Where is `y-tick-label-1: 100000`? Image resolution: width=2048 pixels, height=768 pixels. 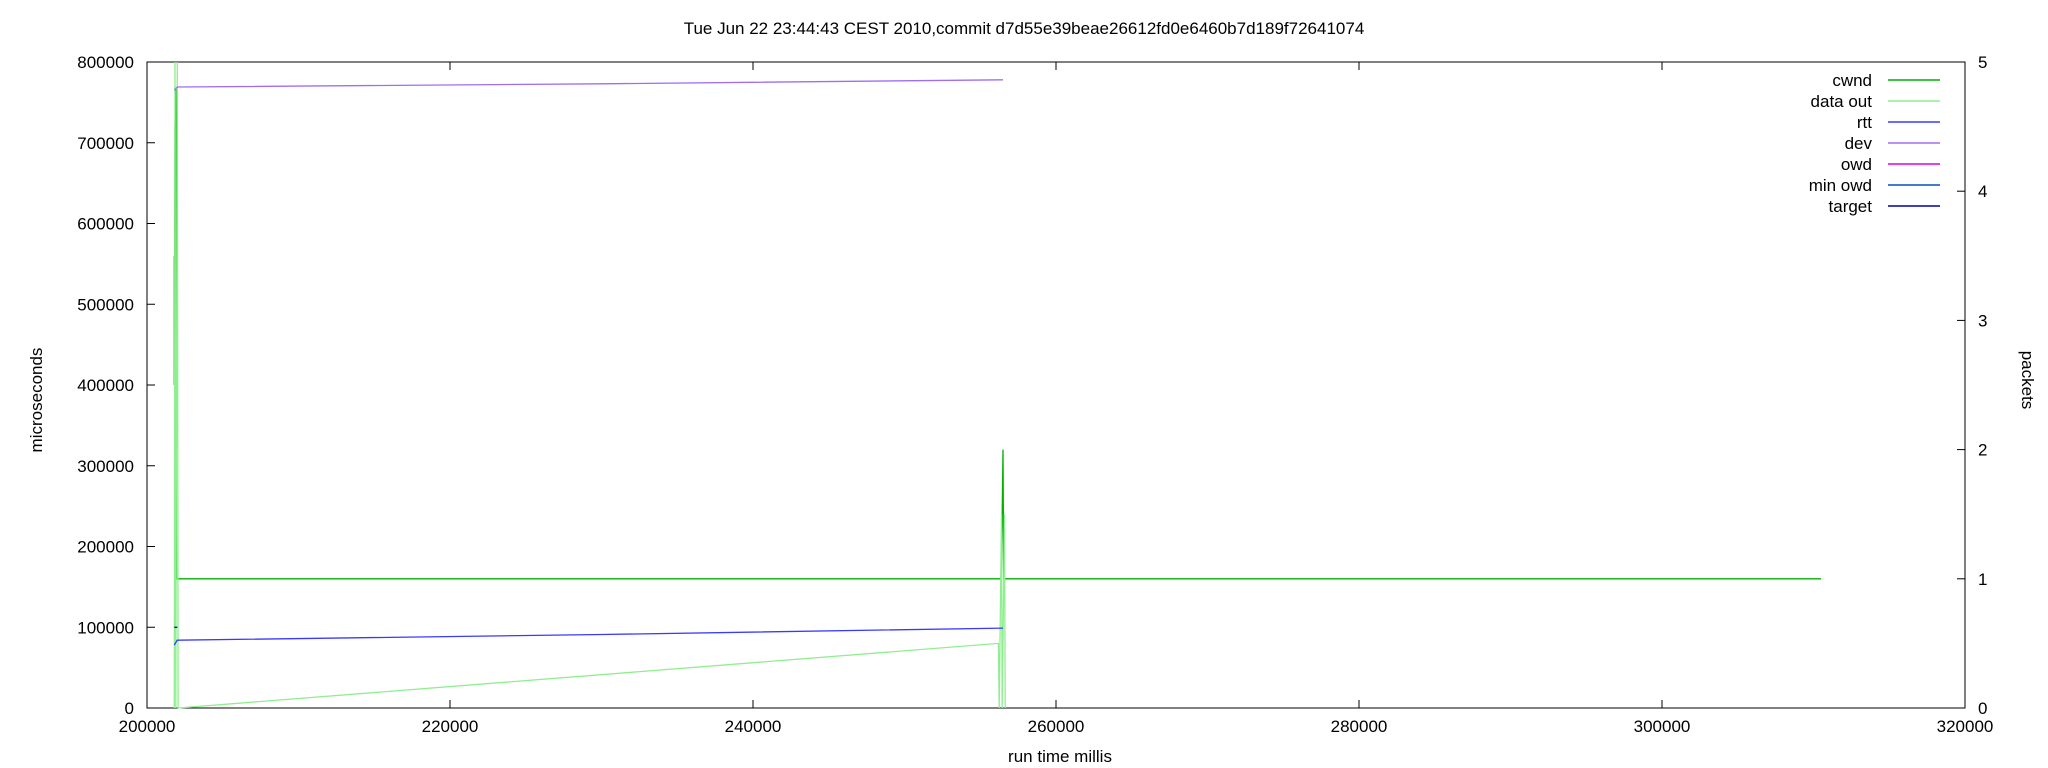
y-tick-label-1: 100000 is located at coordinates (105, 627).